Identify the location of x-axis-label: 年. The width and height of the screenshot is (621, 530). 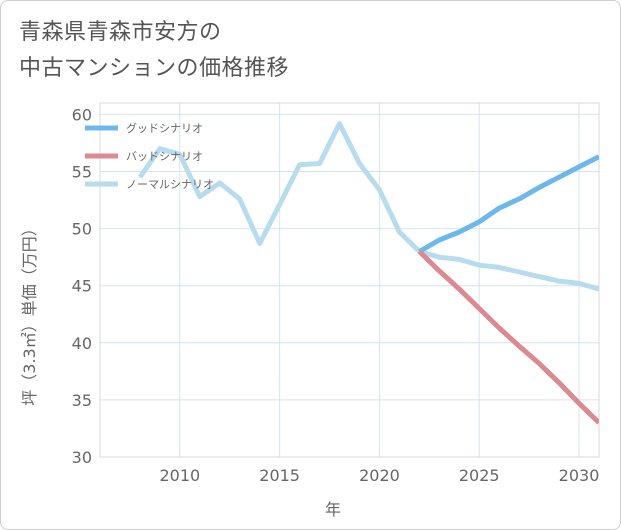
(333, 509).